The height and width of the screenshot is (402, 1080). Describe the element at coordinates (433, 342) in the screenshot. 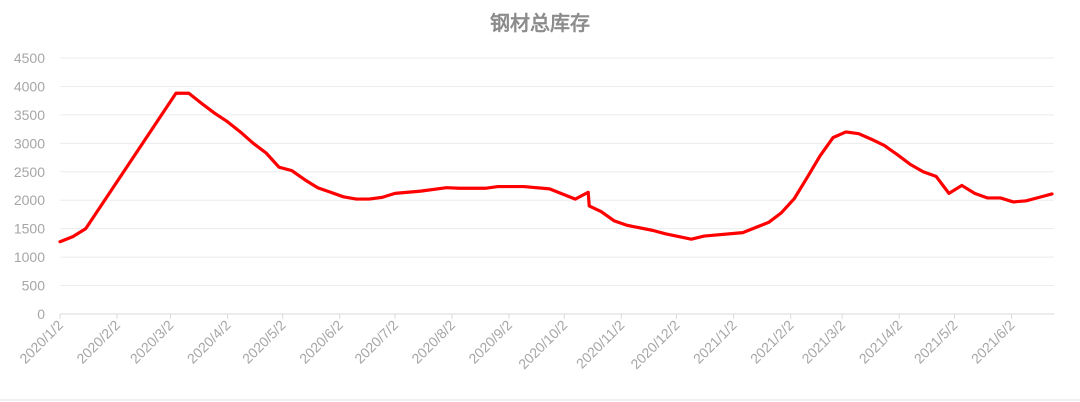

I see `x-tick-label: 2020/8/2` at that location.